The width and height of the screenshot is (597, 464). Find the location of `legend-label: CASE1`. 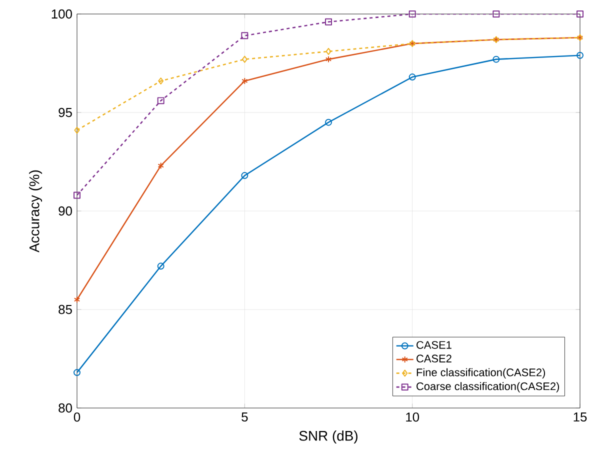

legend-label: CASE1 is located at coordinates (434, 345).